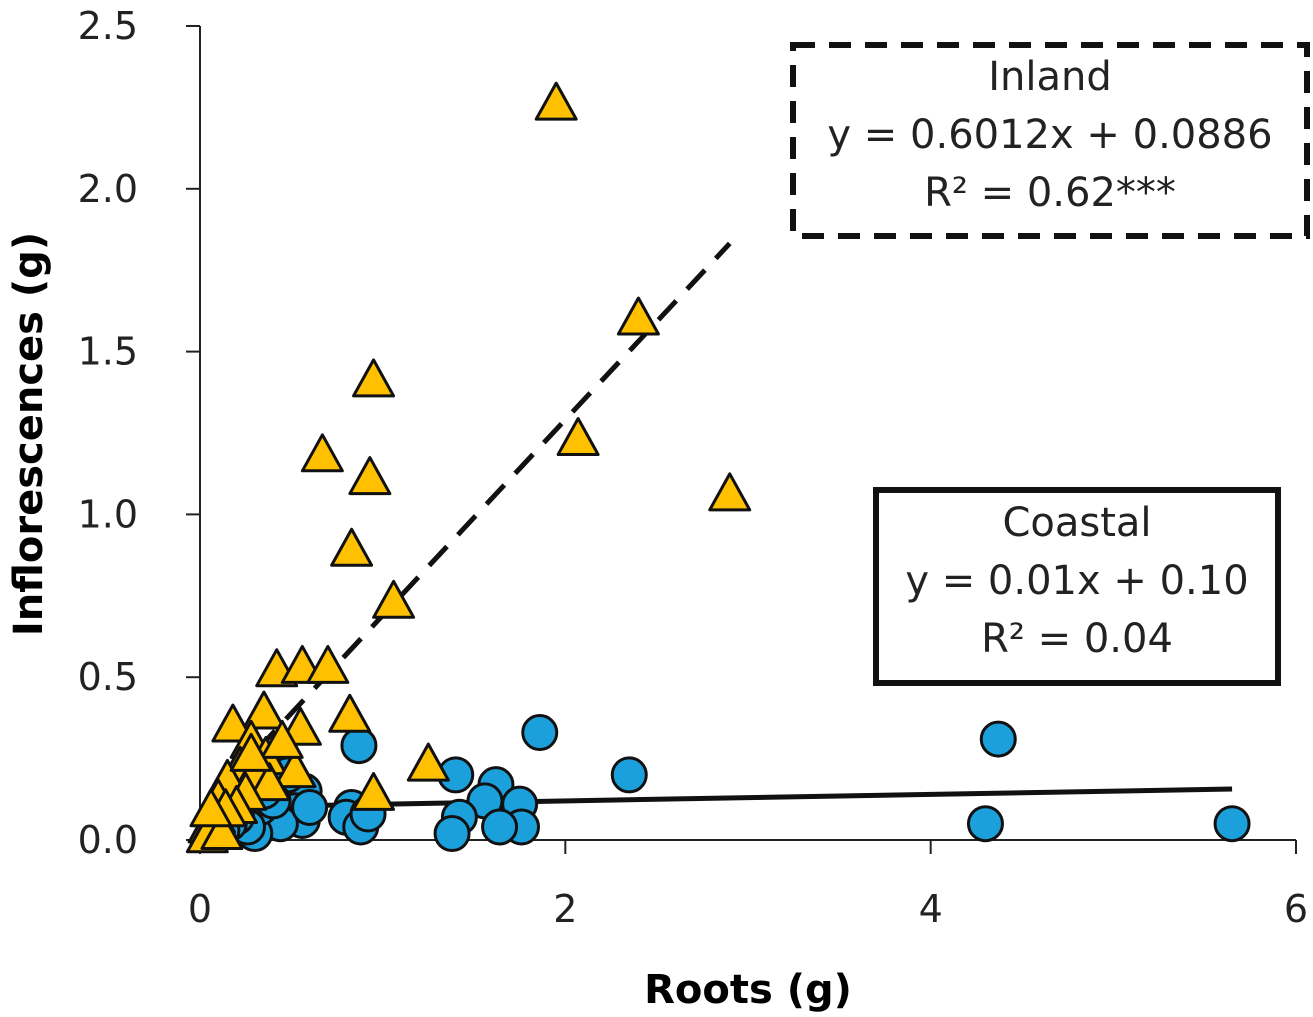 The image size is (1313, 1017). I want to click on y-tick-label: 0.5, so click(108, 677).